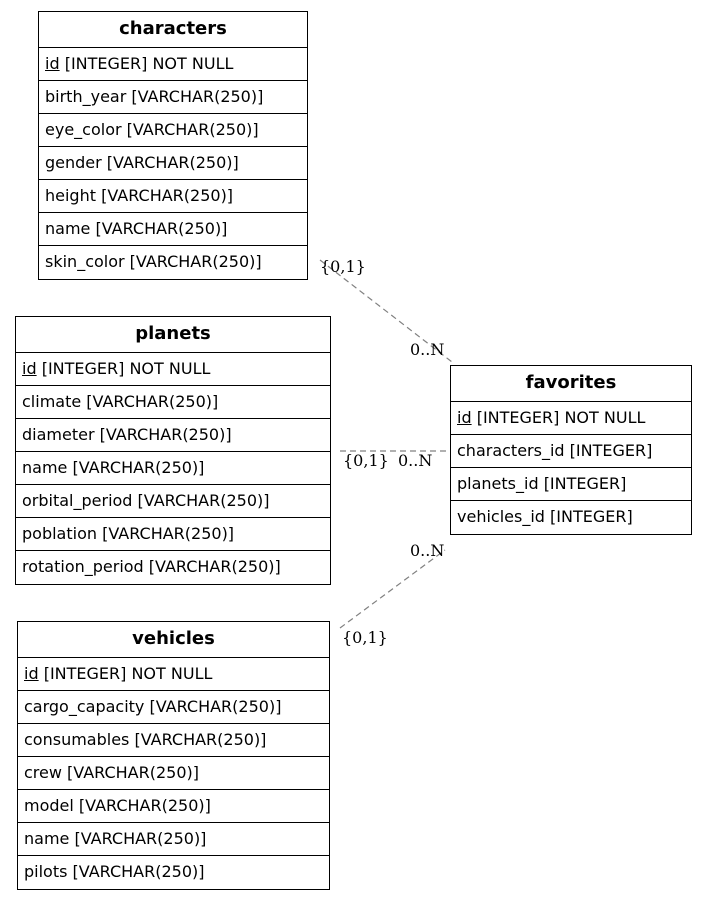 This screenshot has width=707, height=903. Describe the element at coordinates (173, 335) in the screenshot. I see `entity-title: planets` at that location.